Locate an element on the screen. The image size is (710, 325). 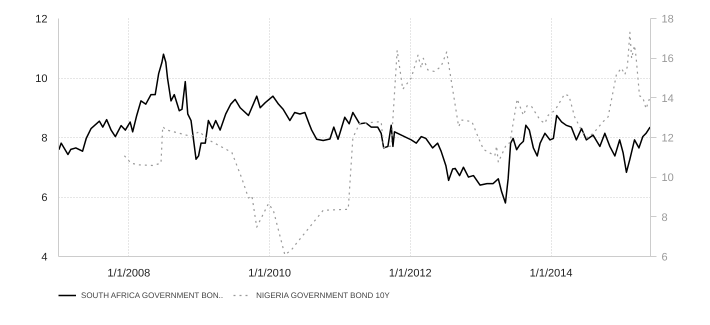
y2-tick-label: 6 is located at coordinates (665, 258).